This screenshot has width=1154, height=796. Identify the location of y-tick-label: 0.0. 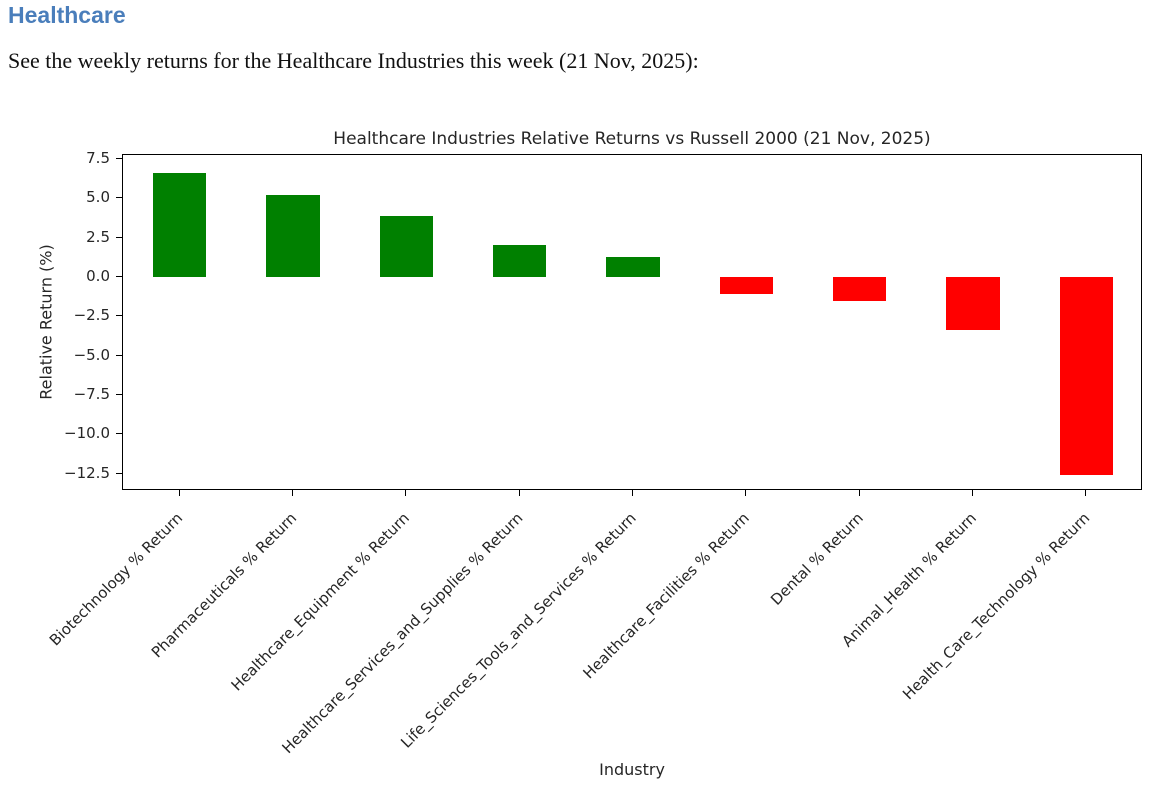
(98, 275).